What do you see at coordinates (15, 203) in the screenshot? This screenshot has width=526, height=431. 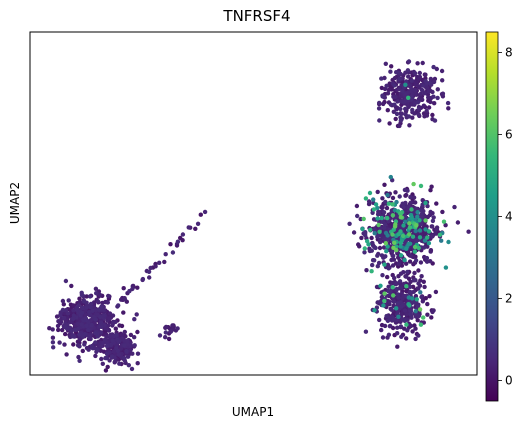 I see `y-axis-label: UMAP2` at bounding box center [15, 203].